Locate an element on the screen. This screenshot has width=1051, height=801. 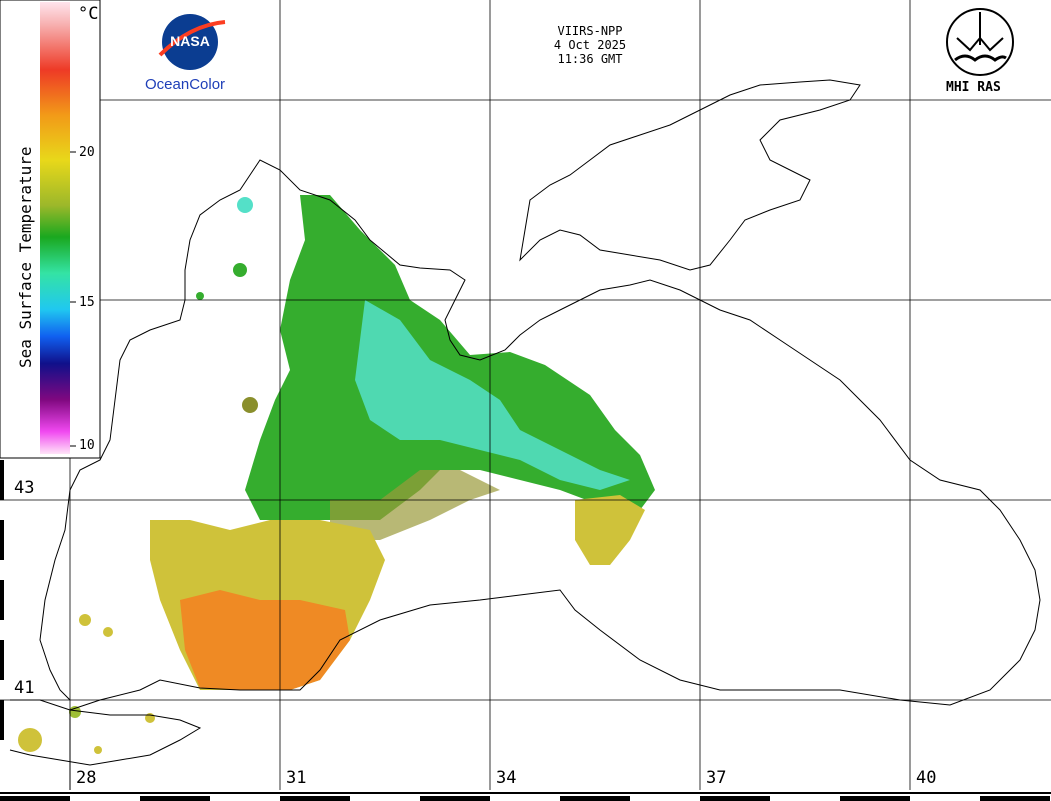
lat-label: 41 is located at coordinates (24, 688).